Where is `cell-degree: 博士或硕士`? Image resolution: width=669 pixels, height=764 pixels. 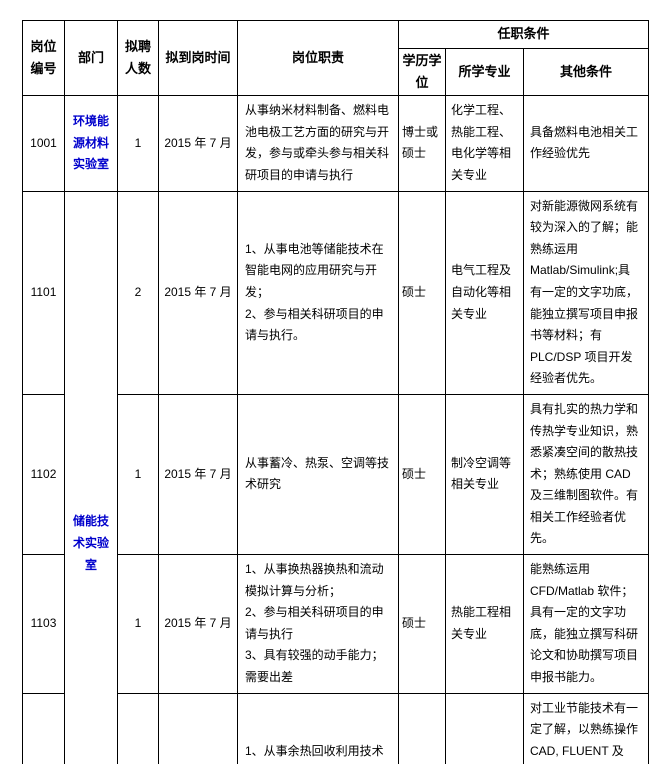
cell-degree: 博士或硕士 is located at coordinates (422, 143).